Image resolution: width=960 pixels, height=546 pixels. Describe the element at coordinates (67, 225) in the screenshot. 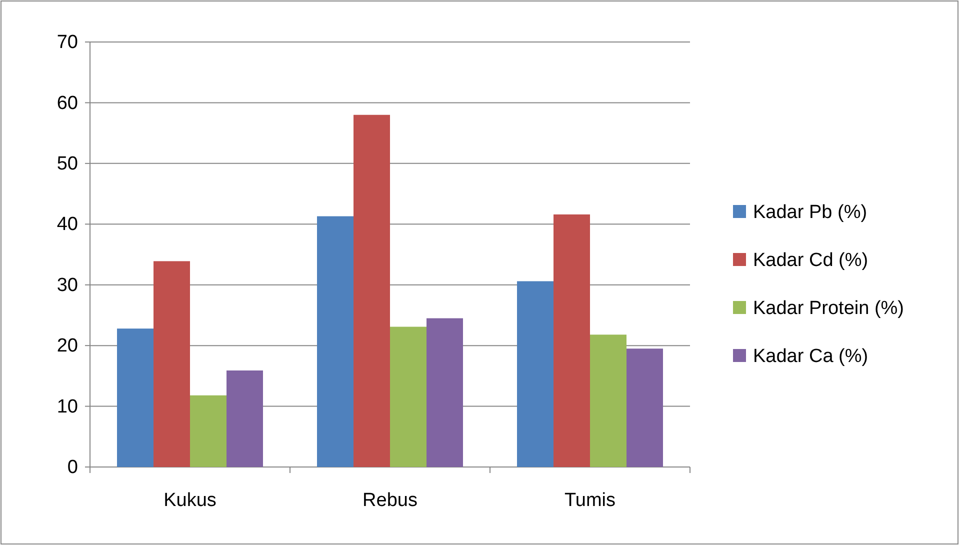

I see `y-tick-label: 40` at that location.